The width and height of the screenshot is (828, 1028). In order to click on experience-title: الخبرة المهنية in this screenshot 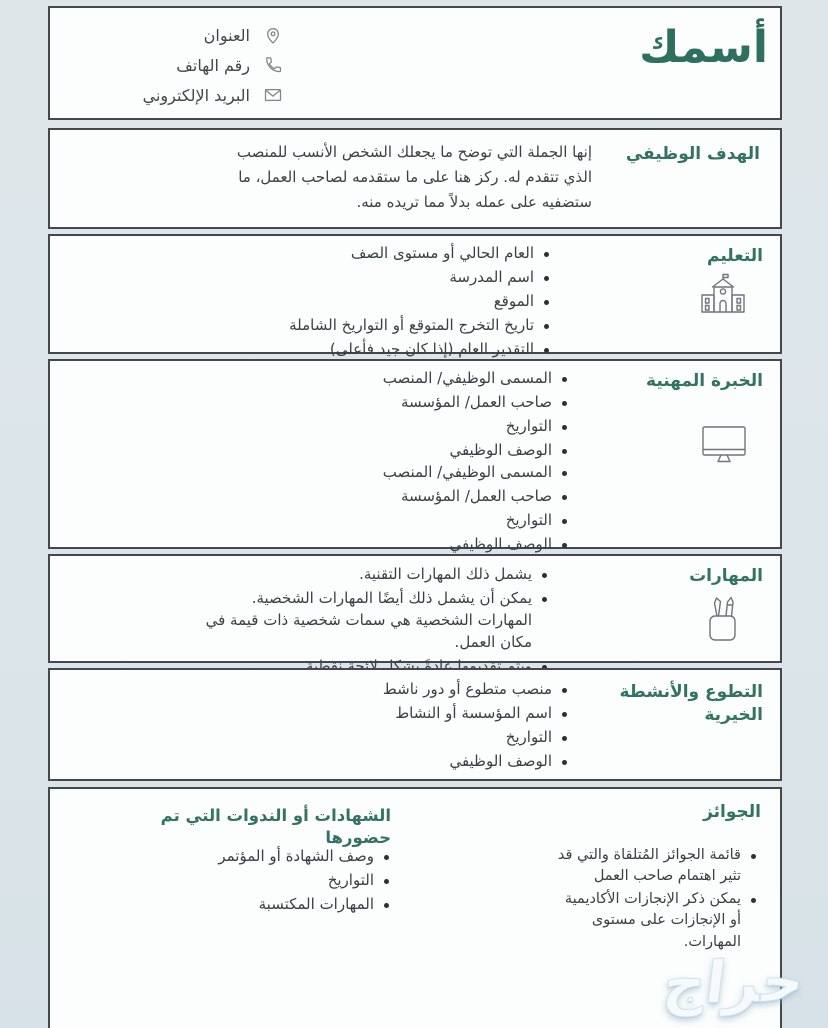, I will do `click(704, 381)`.